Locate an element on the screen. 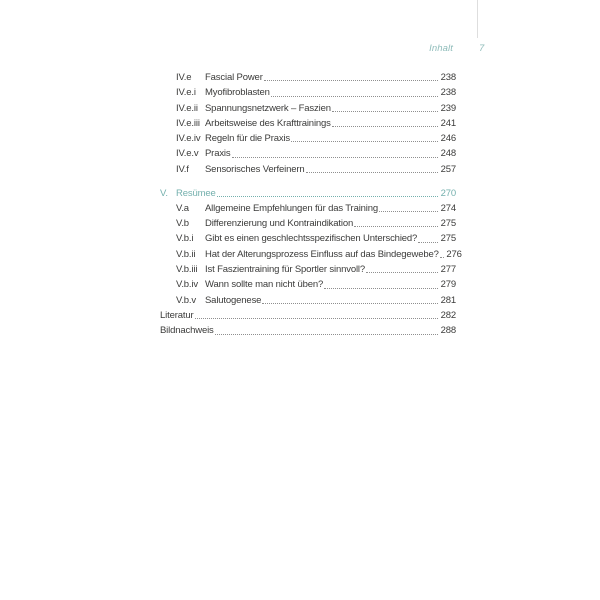 The height and width of the screenshot is (600, 600). toc-row: IV.e.iv Regeln für die Praxis 246 is located at coordinates (308, 138).